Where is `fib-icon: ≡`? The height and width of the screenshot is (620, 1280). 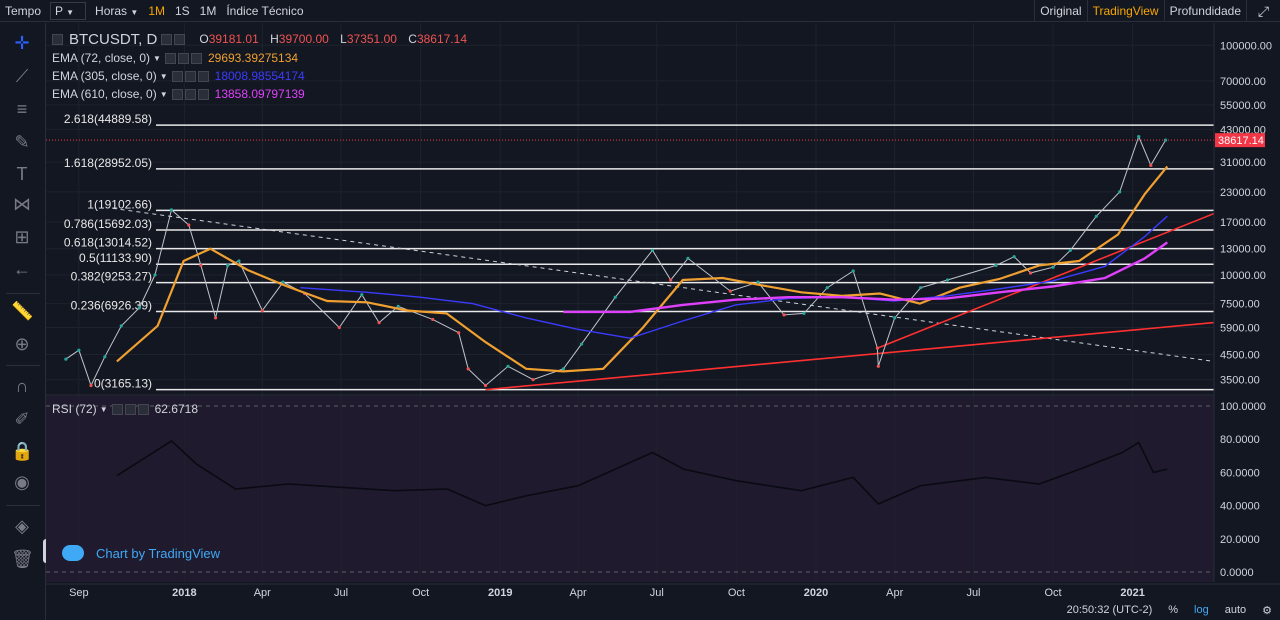
fib-icon: ≡ is located at coordinates (22, 109).